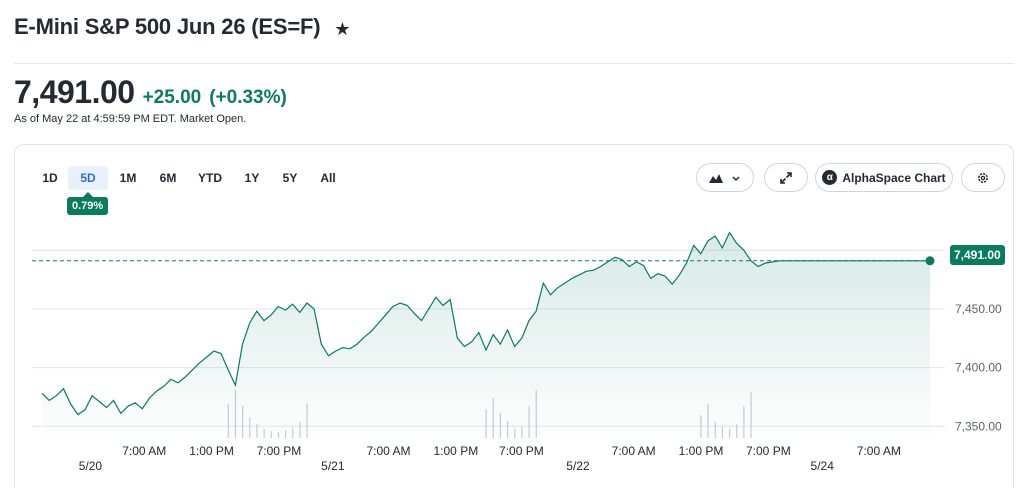 Image resolution: width=1034 pixels, height=488 pixels. I want to click on y-tick-label: 7,450.00, so click(978, 309).